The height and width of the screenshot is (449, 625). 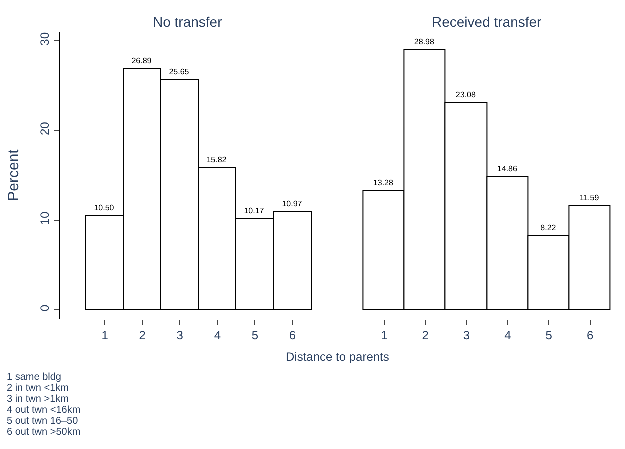 What do you see at coordinates (44, 410) in the screenshot?
I see `text: 4 out twn <16km` at bounding box center [44, 410].